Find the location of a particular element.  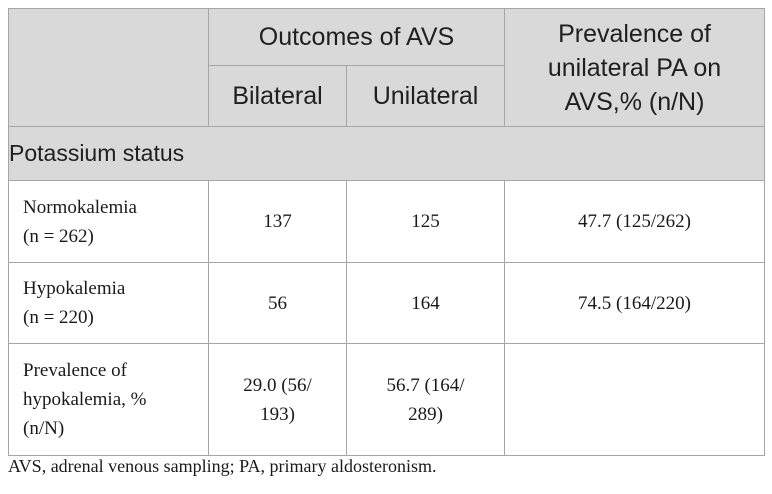

header-bilateral: Bilateral is located at coordinates (277, 96).